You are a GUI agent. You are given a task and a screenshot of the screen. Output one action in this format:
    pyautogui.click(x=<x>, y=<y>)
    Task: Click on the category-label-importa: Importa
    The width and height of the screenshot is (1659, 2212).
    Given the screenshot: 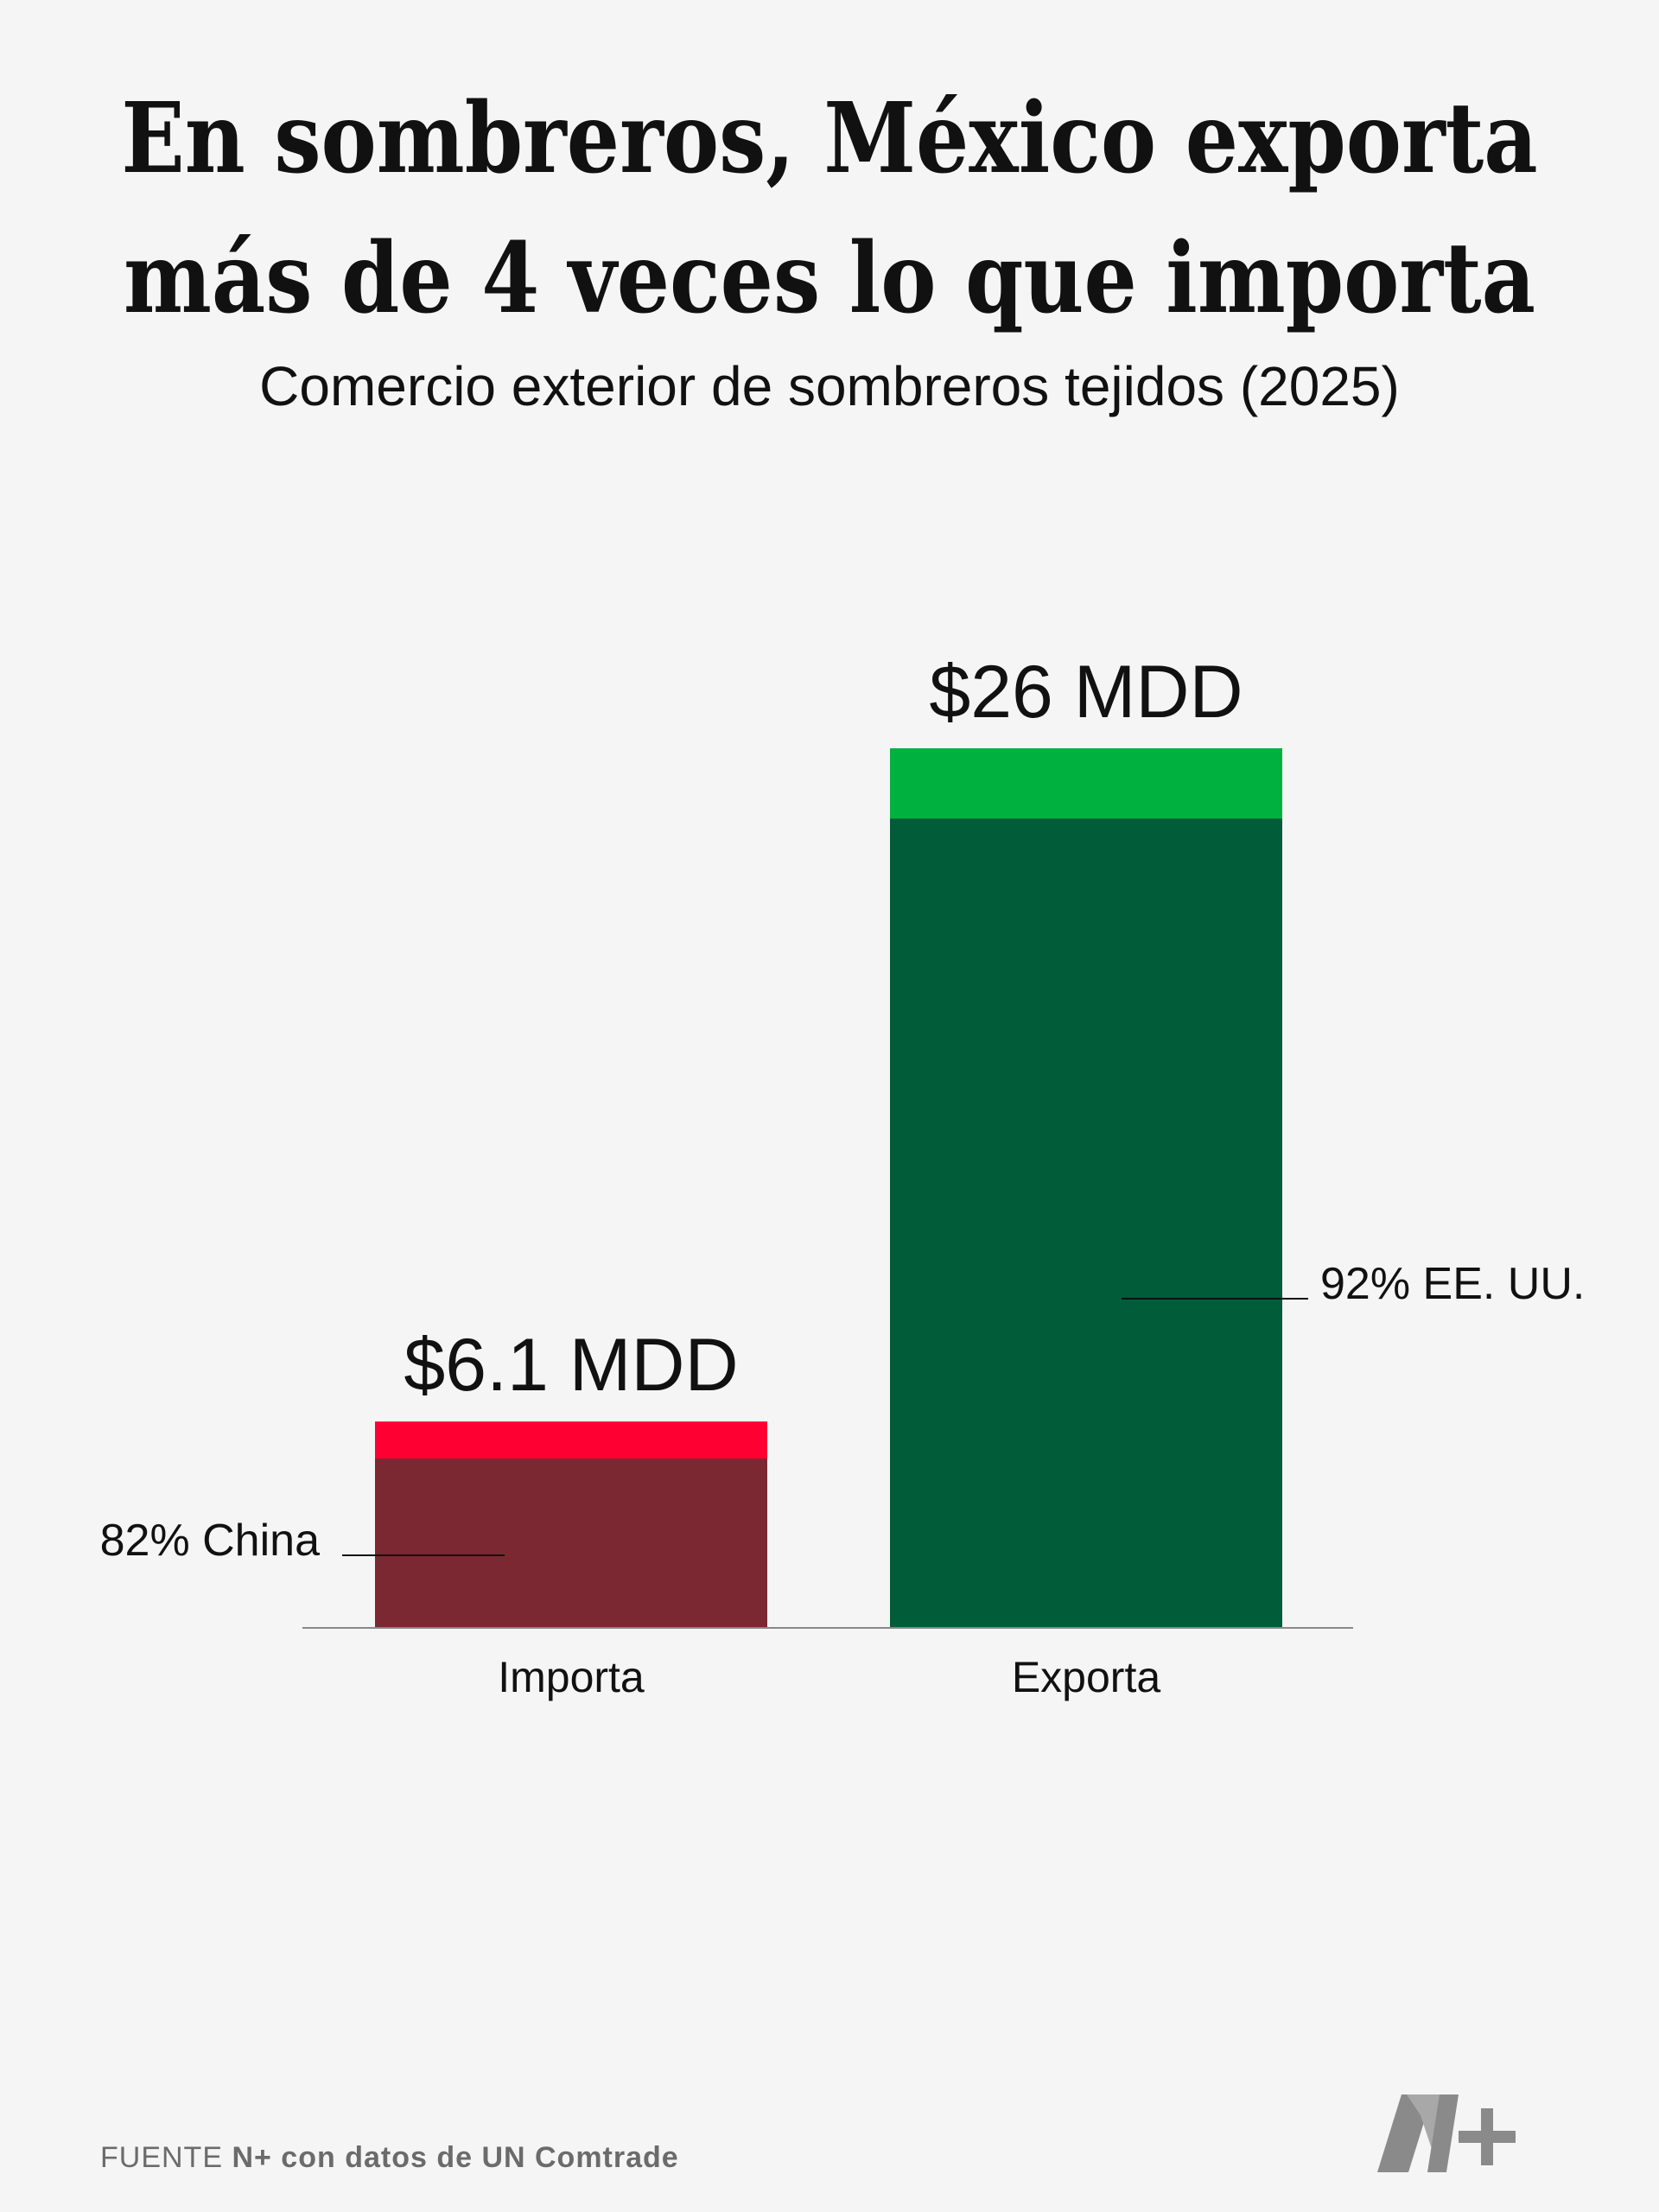 What is the action you would take?
    pyautogui.click(x=571, y=1677)
    